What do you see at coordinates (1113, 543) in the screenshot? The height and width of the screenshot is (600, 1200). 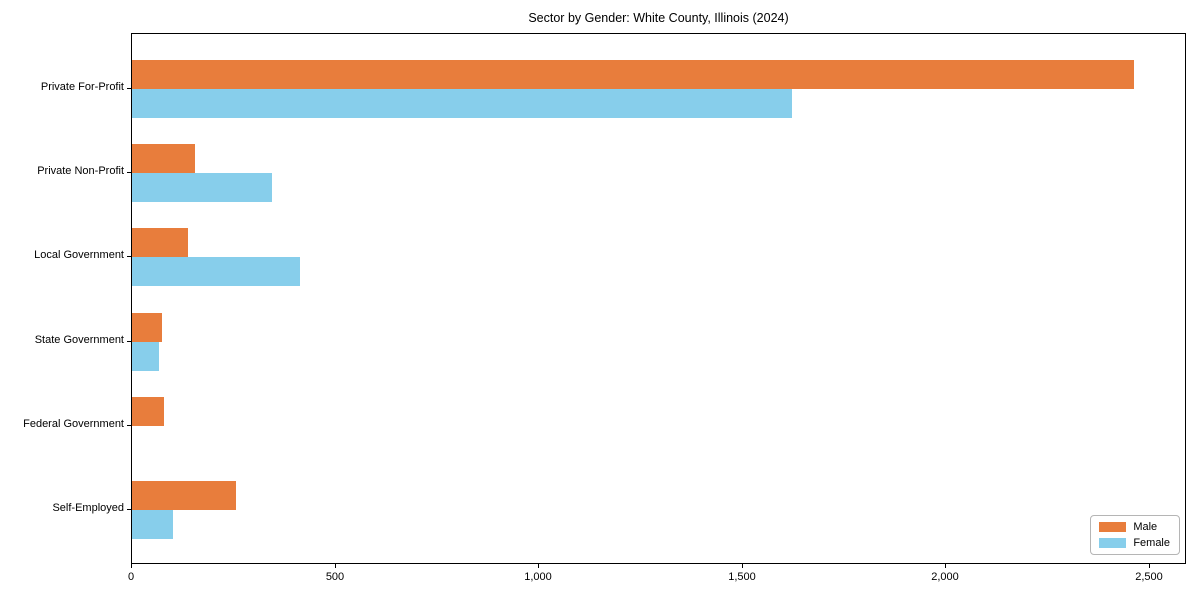 I see `legend-swatch-female` at bounding box center [1113, 543].